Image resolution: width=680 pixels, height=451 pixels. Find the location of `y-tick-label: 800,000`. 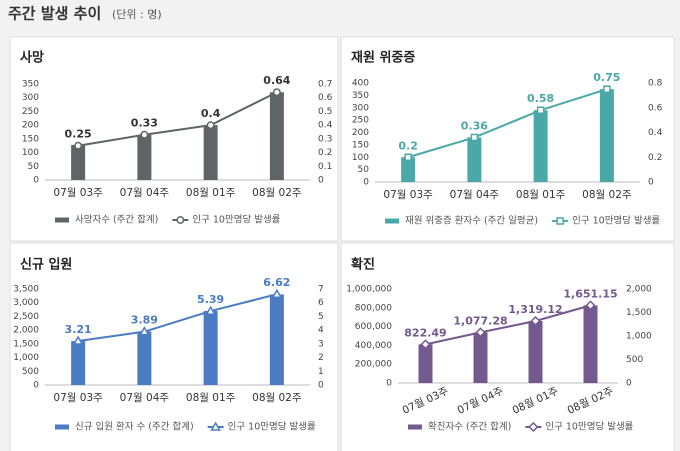

y-tick-label: 800,000 is located at coordinates (373, 308).